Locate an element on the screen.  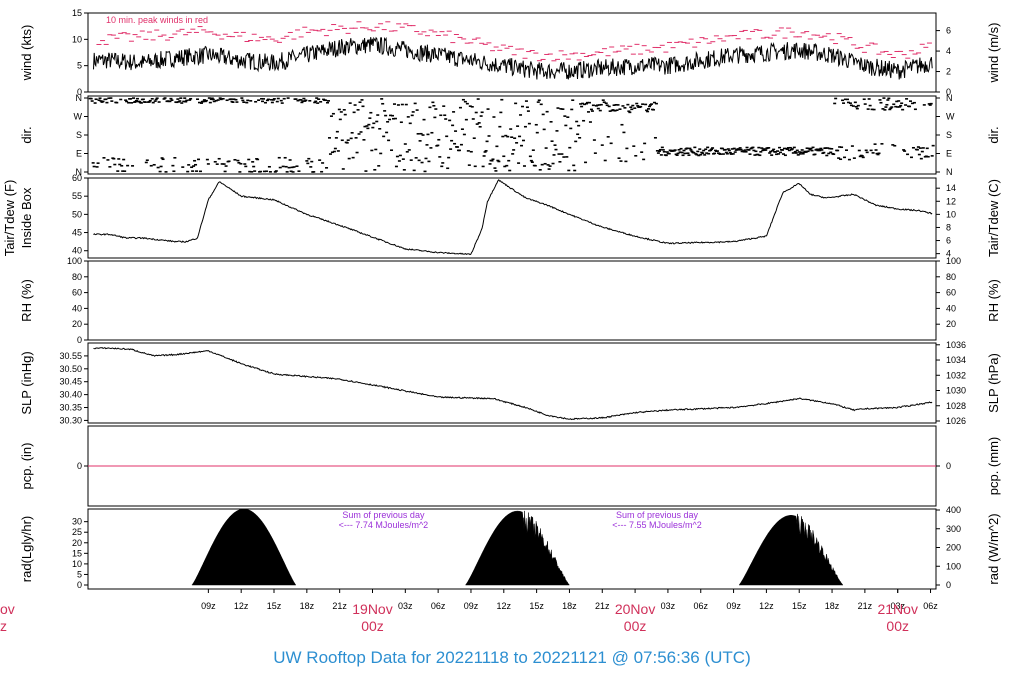
ylabel-right-0: wind (m/s) is located at coordinates (993, 53).